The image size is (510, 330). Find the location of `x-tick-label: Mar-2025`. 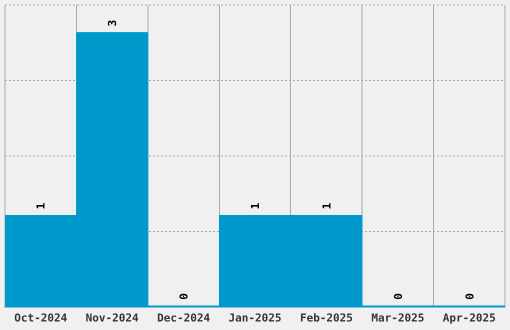

x-tick-label: Mar-2025 is located at coordinates (397, 317).